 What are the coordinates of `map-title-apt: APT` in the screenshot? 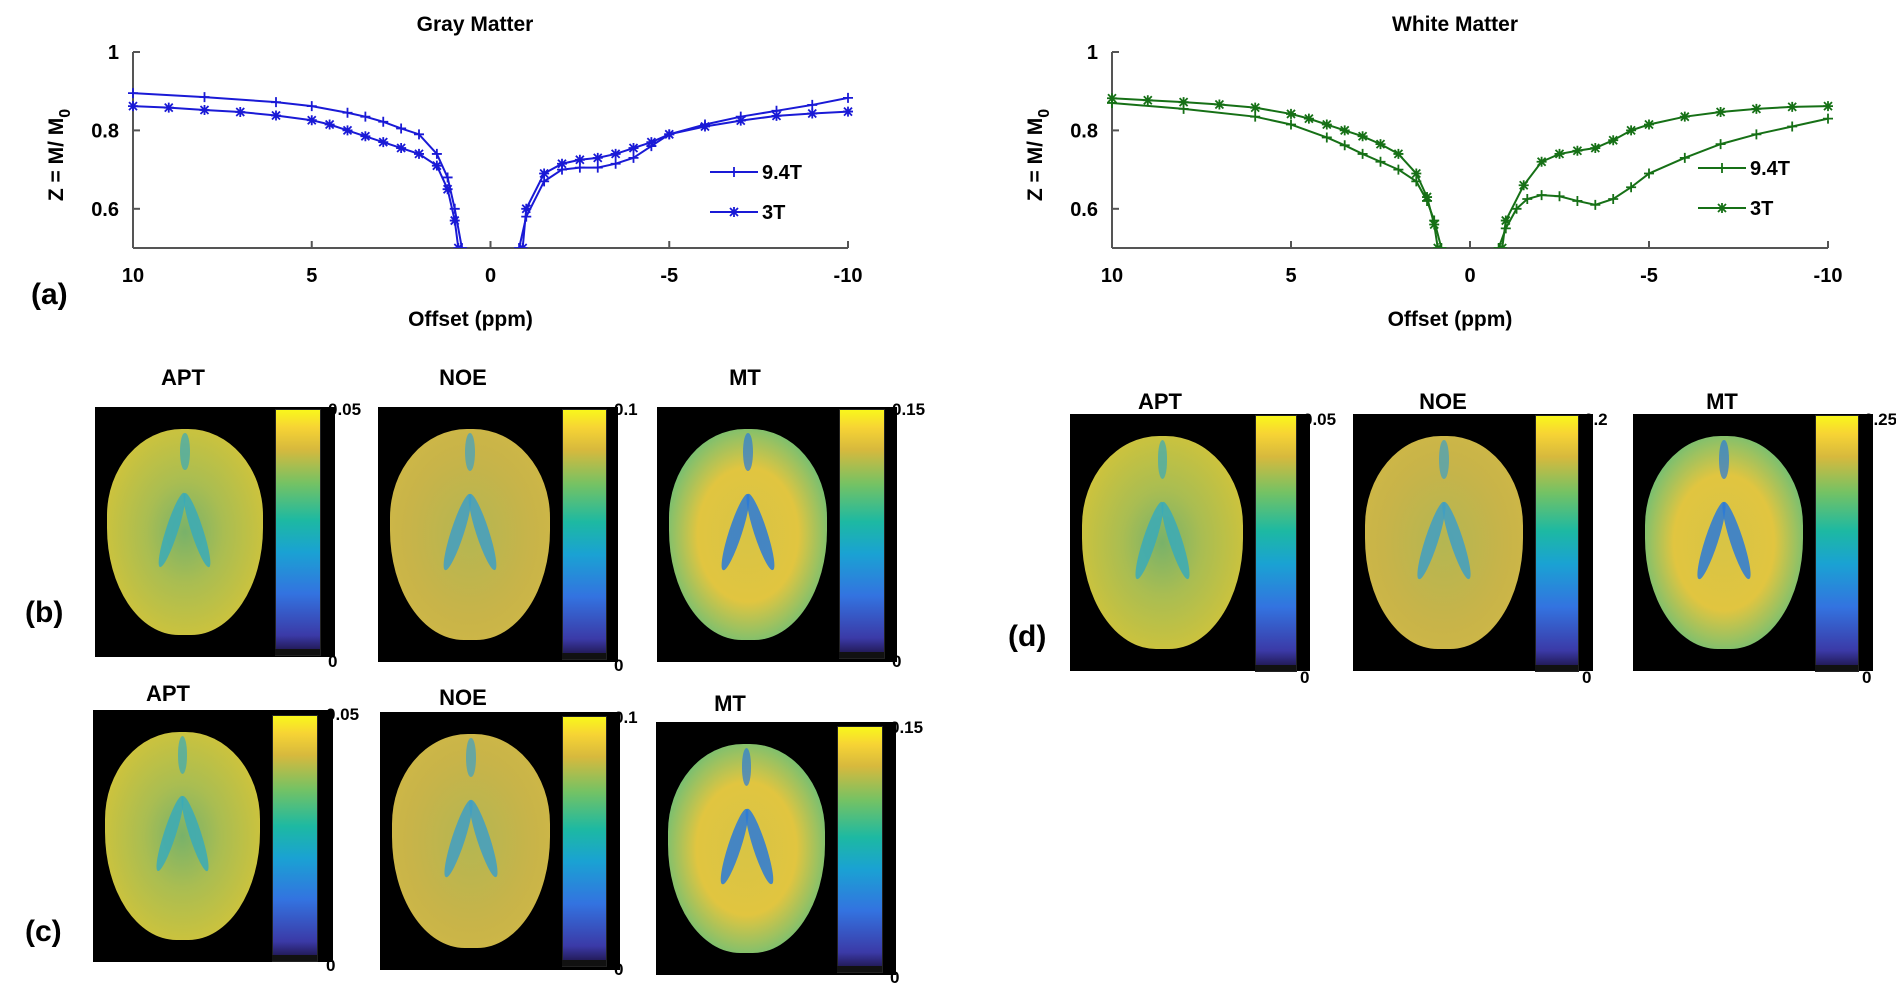 It's located at (1160, 401).